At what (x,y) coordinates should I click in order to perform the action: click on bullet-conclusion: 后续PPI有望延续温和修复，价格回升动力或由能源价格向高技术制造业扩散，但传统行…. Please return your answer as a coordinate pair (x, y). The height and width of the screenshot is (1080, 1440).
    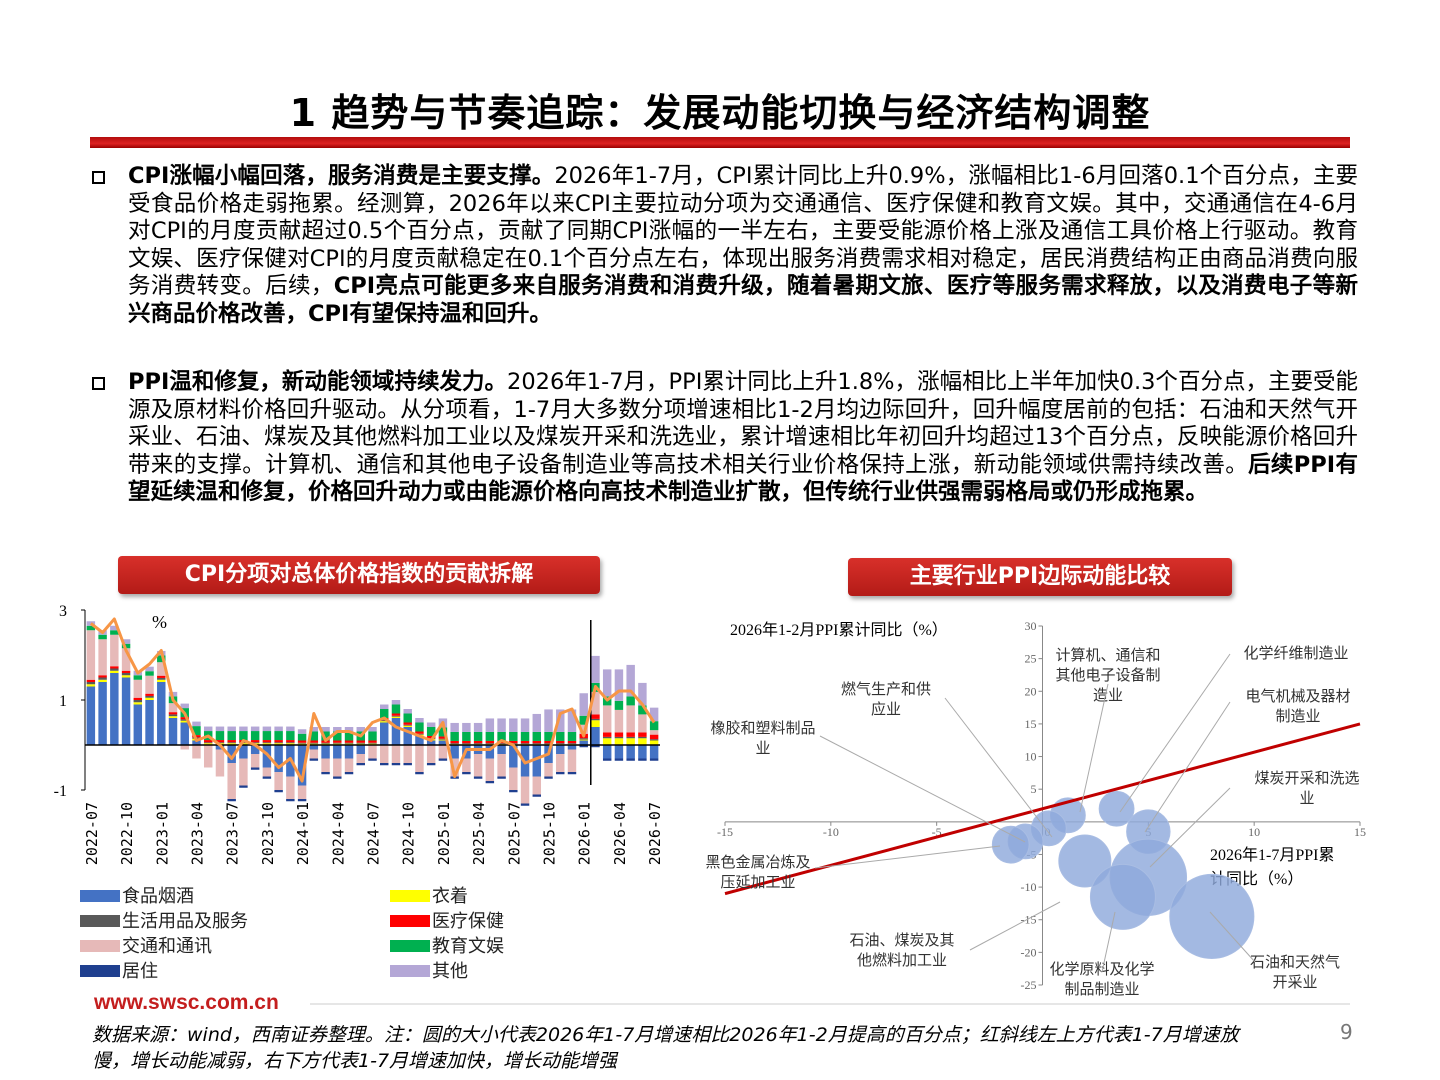
    Looking at the image, I should click on (743, 478).